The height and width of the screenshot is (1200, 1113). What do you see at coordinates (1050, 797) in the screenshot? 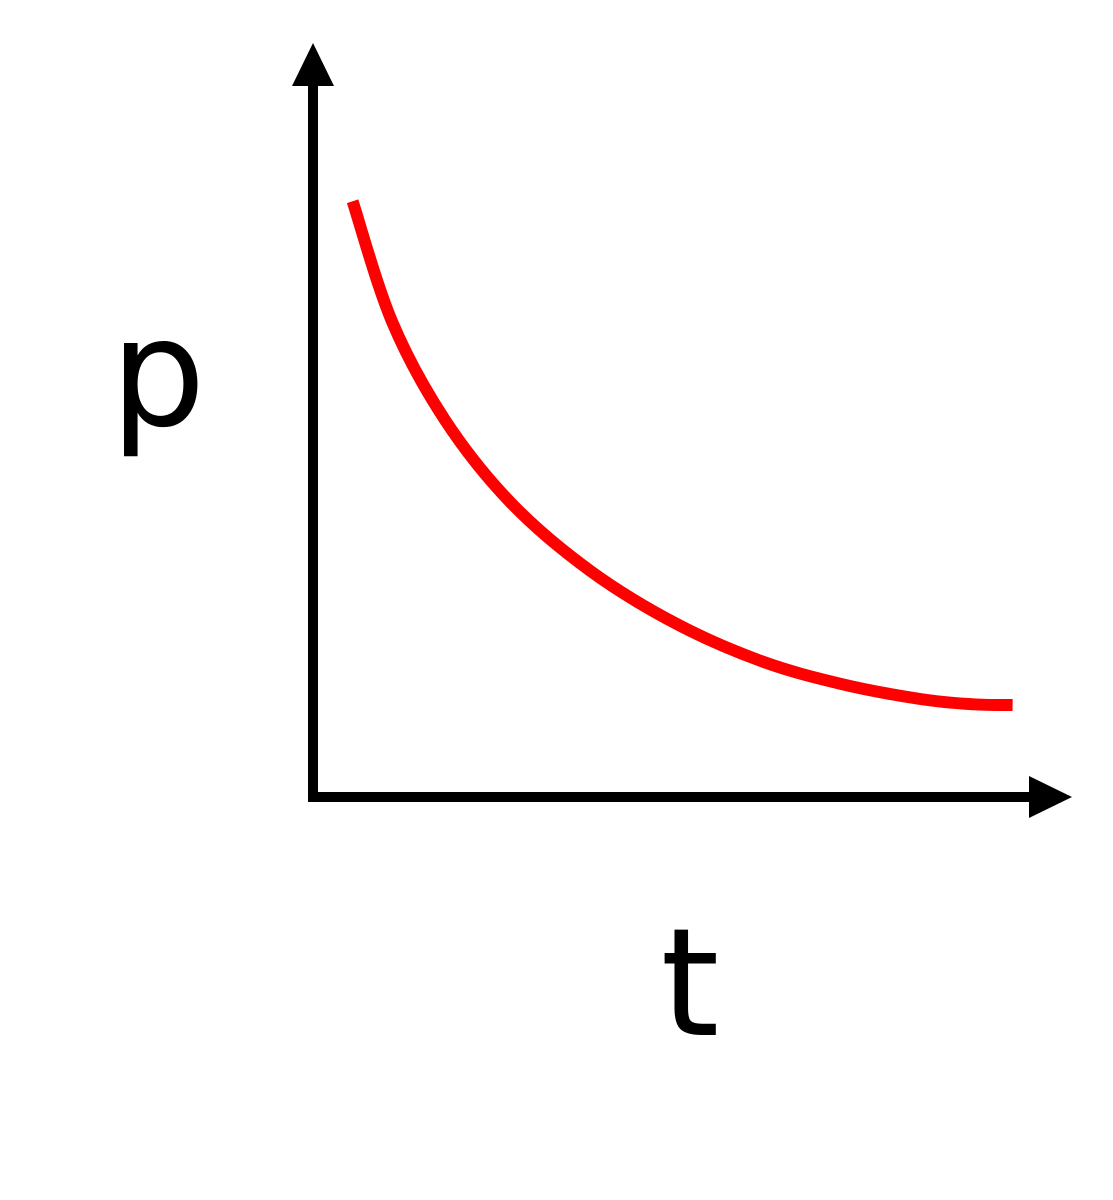
I see `x-axis-arrowhead` at bounding box center [1050, 797].